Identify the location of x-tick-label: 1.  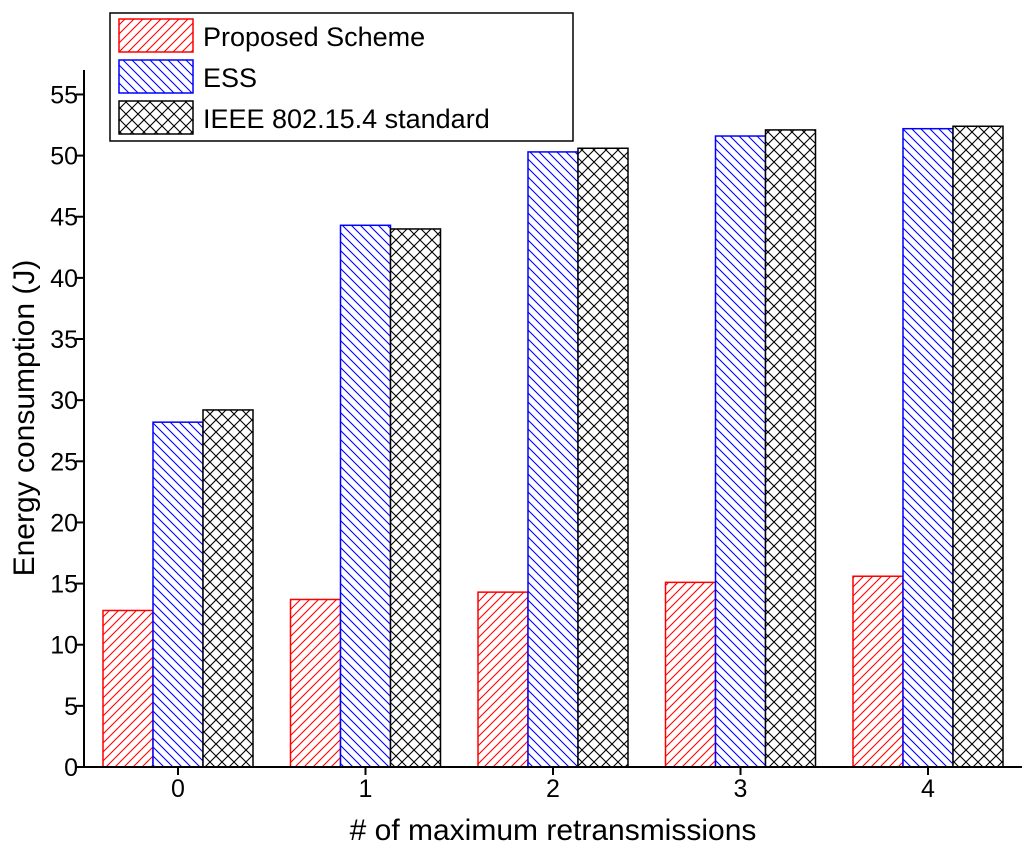
(366, 789).